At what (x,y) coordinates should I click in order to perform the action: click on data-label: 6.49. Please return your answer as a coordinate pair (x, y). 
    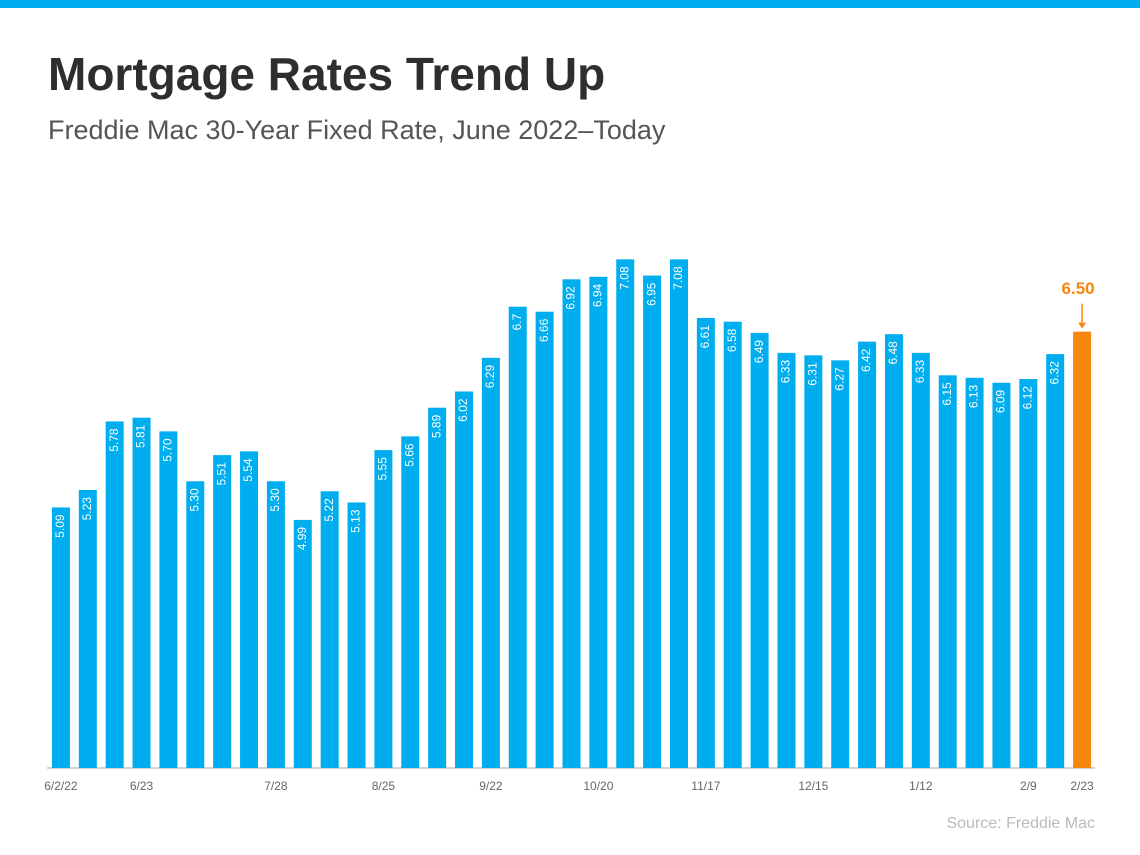
    Looking at the image, I should click on (759, 352).